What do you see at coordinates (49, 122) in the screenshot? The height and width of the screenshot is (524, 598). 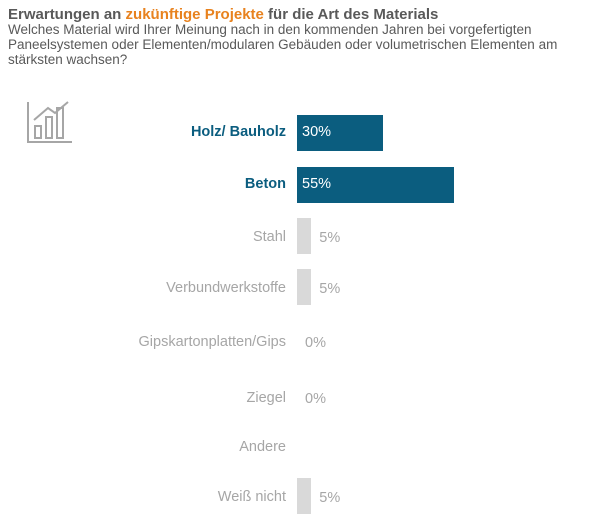 I see `bar-chart-icon` at bounding box center [49, 122].